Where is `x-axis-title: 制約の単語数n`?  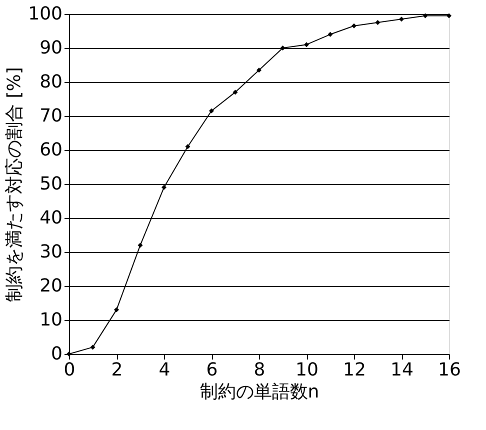
x-axis-title: 制約の単語数n is located at coordinates (260, 392).